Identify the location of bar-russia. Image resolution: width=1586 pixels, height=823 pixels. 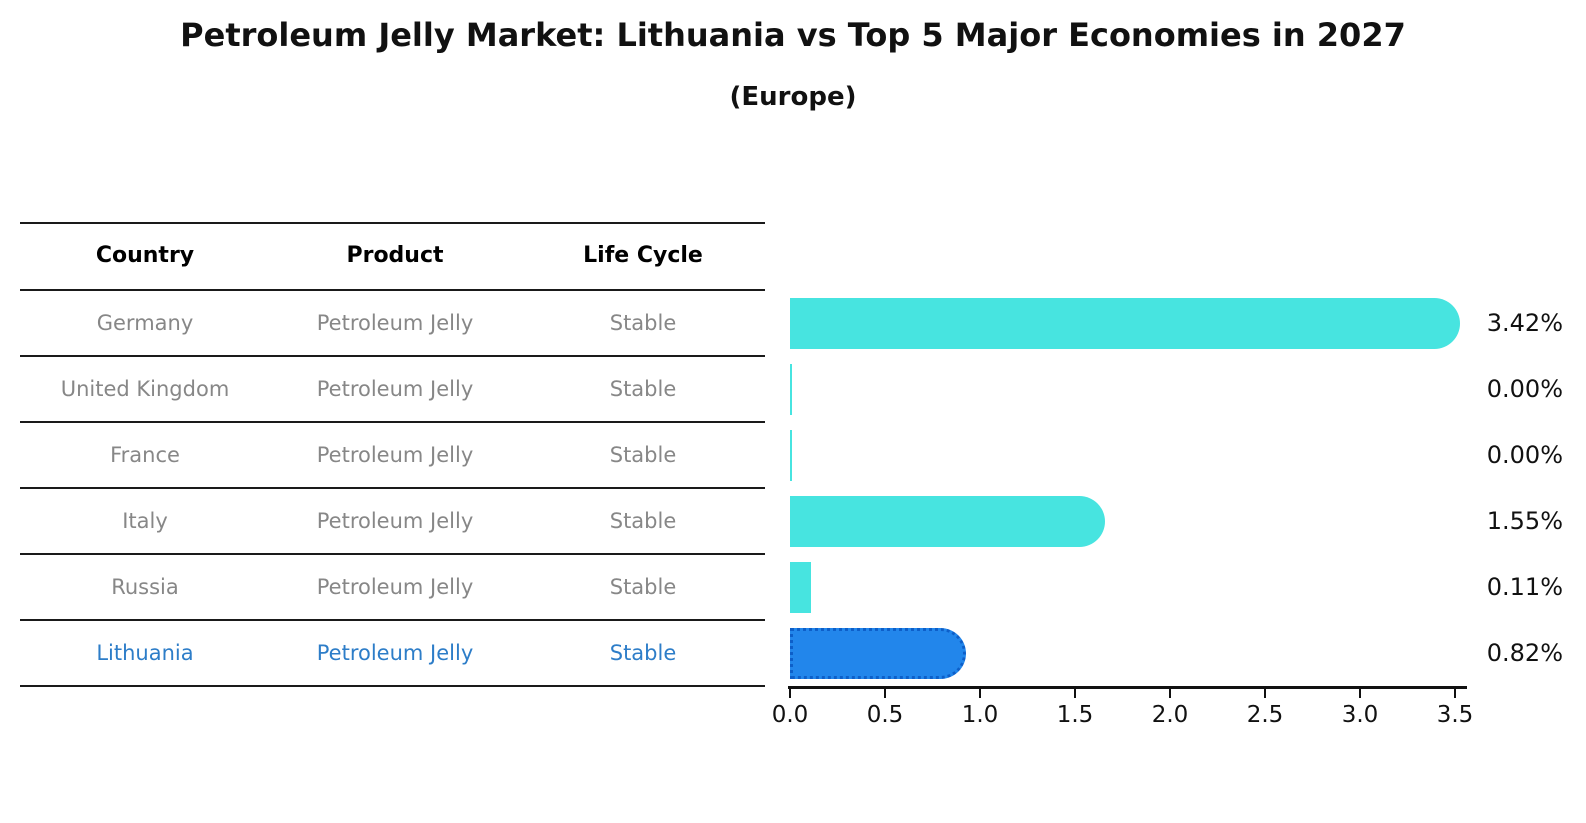
(800, 587).